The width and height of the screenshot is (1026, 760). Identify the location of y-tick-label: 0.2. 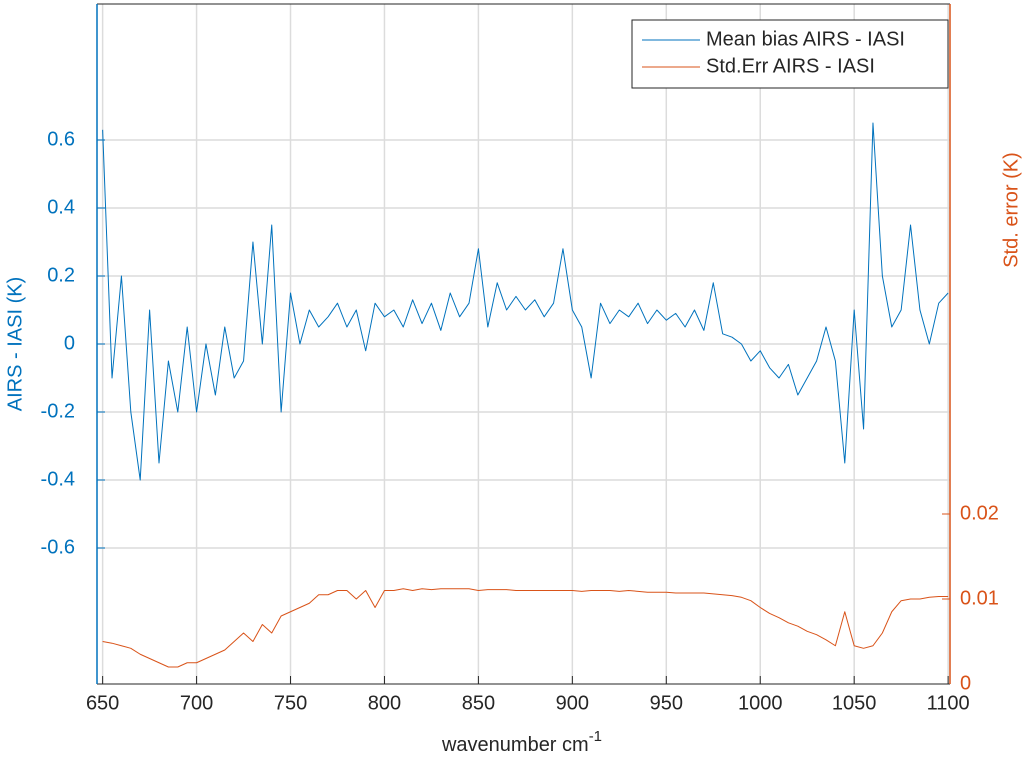
(61, 275).